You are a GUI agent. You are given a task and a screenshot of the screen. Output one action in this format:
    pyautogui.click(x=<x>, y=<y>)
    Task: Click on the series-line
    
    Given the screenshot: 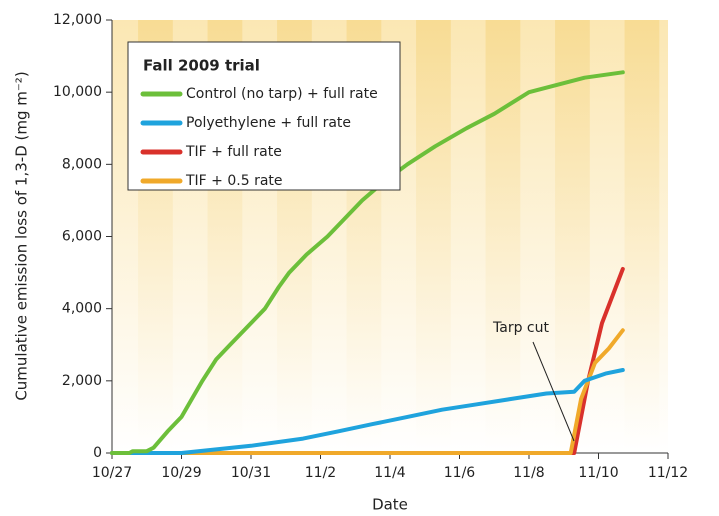 What is the action you would take?
    pyautogui.click(x=367, y=411)
    